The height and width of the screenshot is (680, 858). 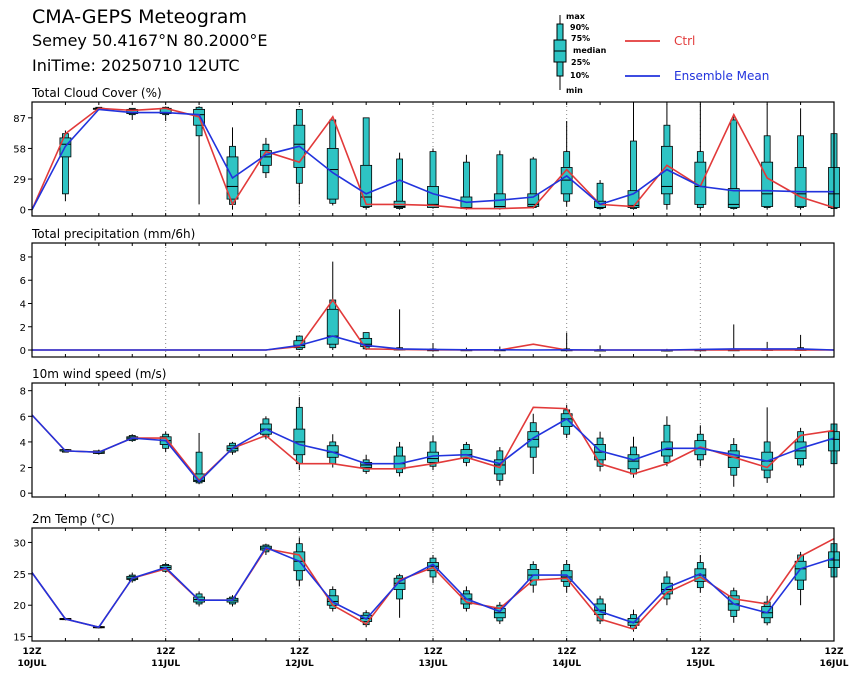 I want to click on panel-title: Total precipitation (mm/6h), so click(x=113, y=234).